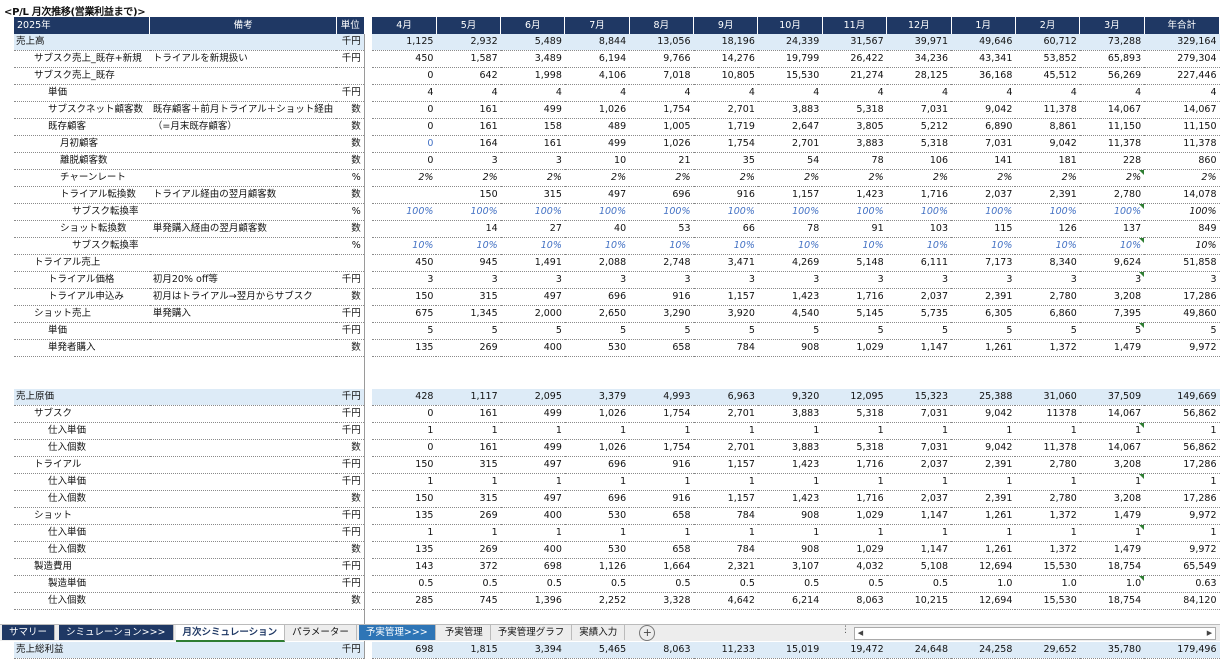  I want to click on value-cell: 24,258, so click(983, 650).